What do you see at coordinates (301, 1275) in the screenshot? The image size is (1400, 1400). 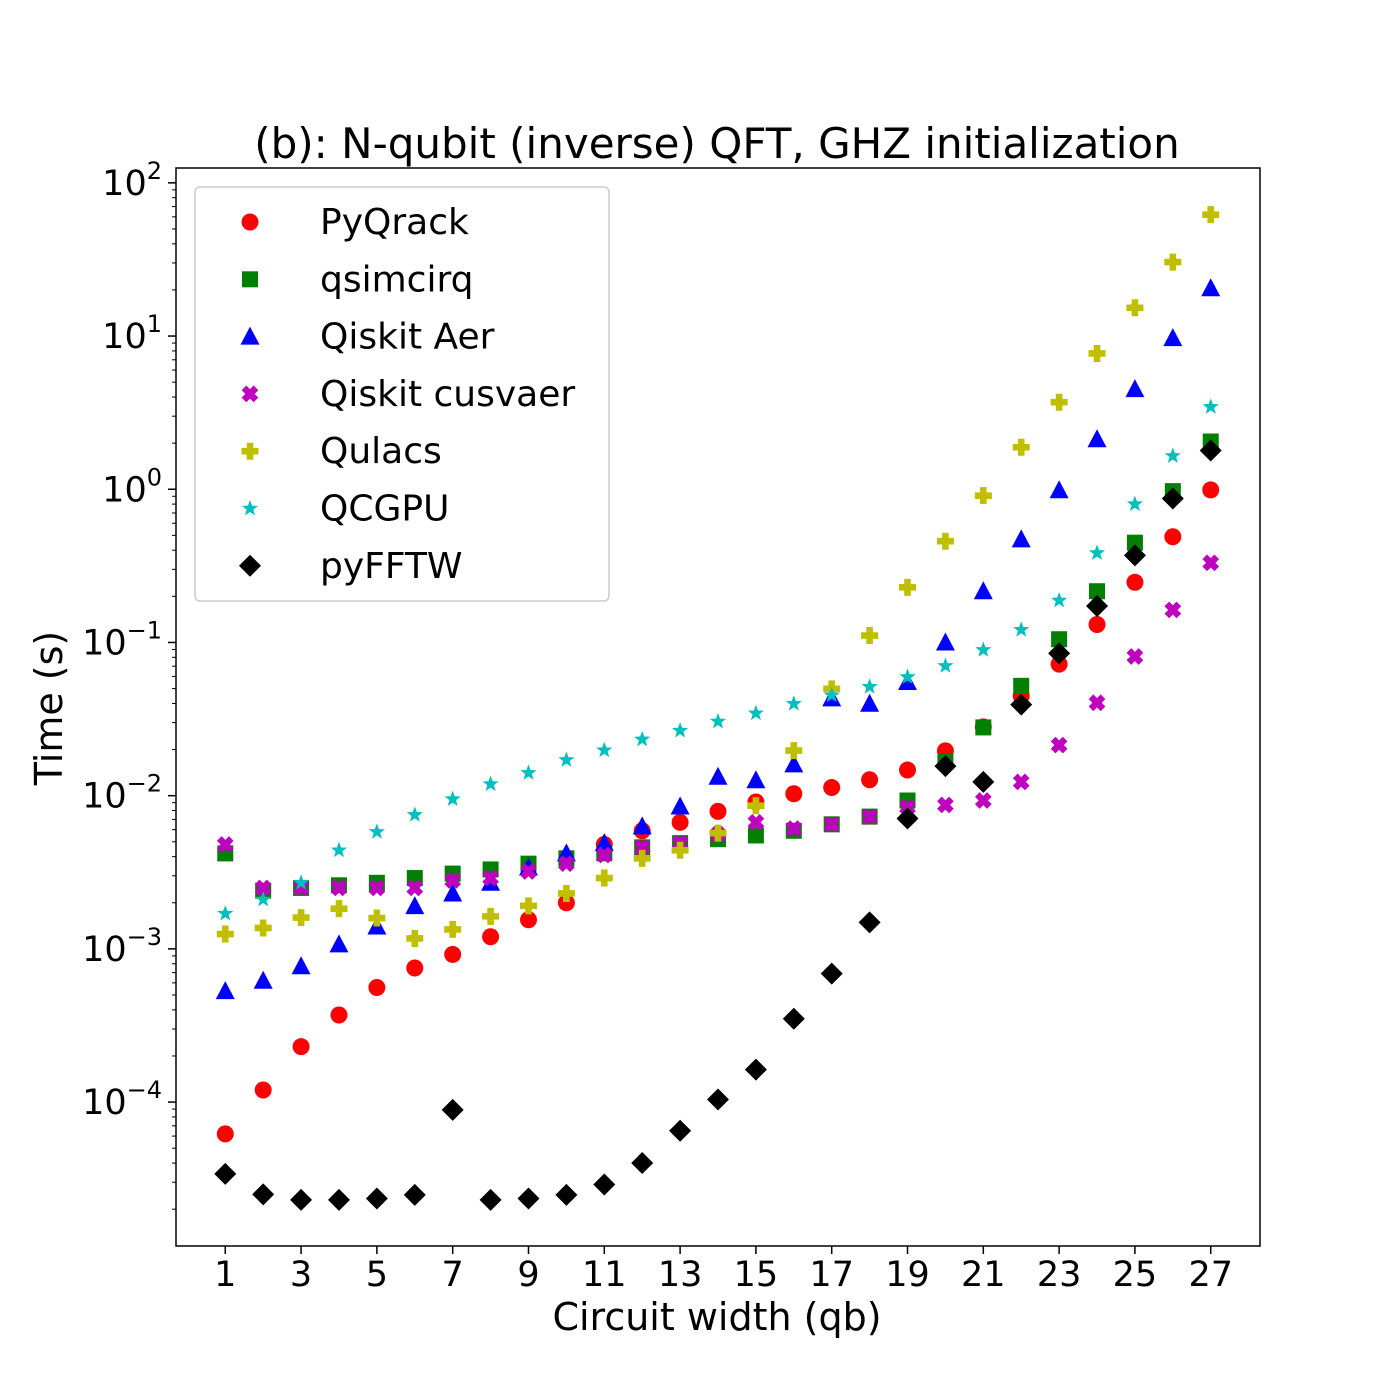 I see `x-tick-label: 3` at bounding box center [301, 1275].